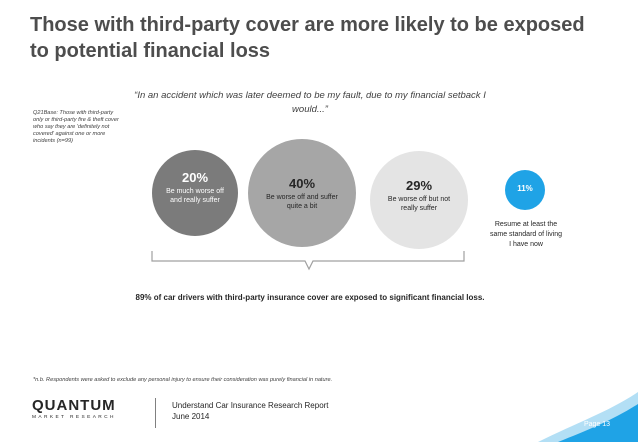 Image resolution: width=638 pixels, height=442 pixels. What do you see at coordinates (419, 204) in the screenshot?
I see `category-label-worse-not-suffer: Be worse off but not really suffer` at bounding box center [419, 204].